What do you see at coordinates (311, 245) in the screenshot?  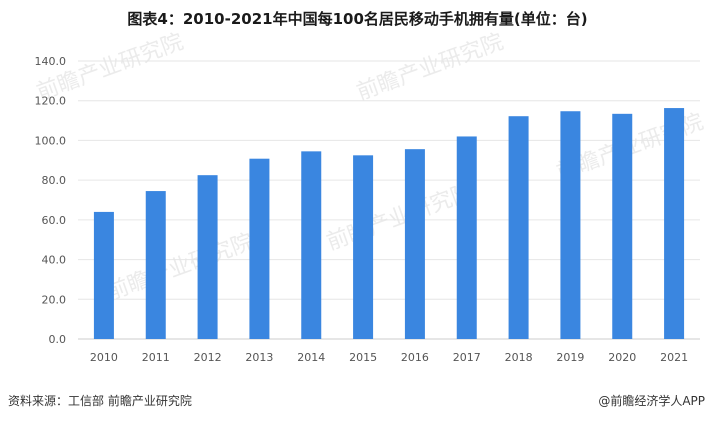 I see `bar-2014` at bounding box center [311, 245].